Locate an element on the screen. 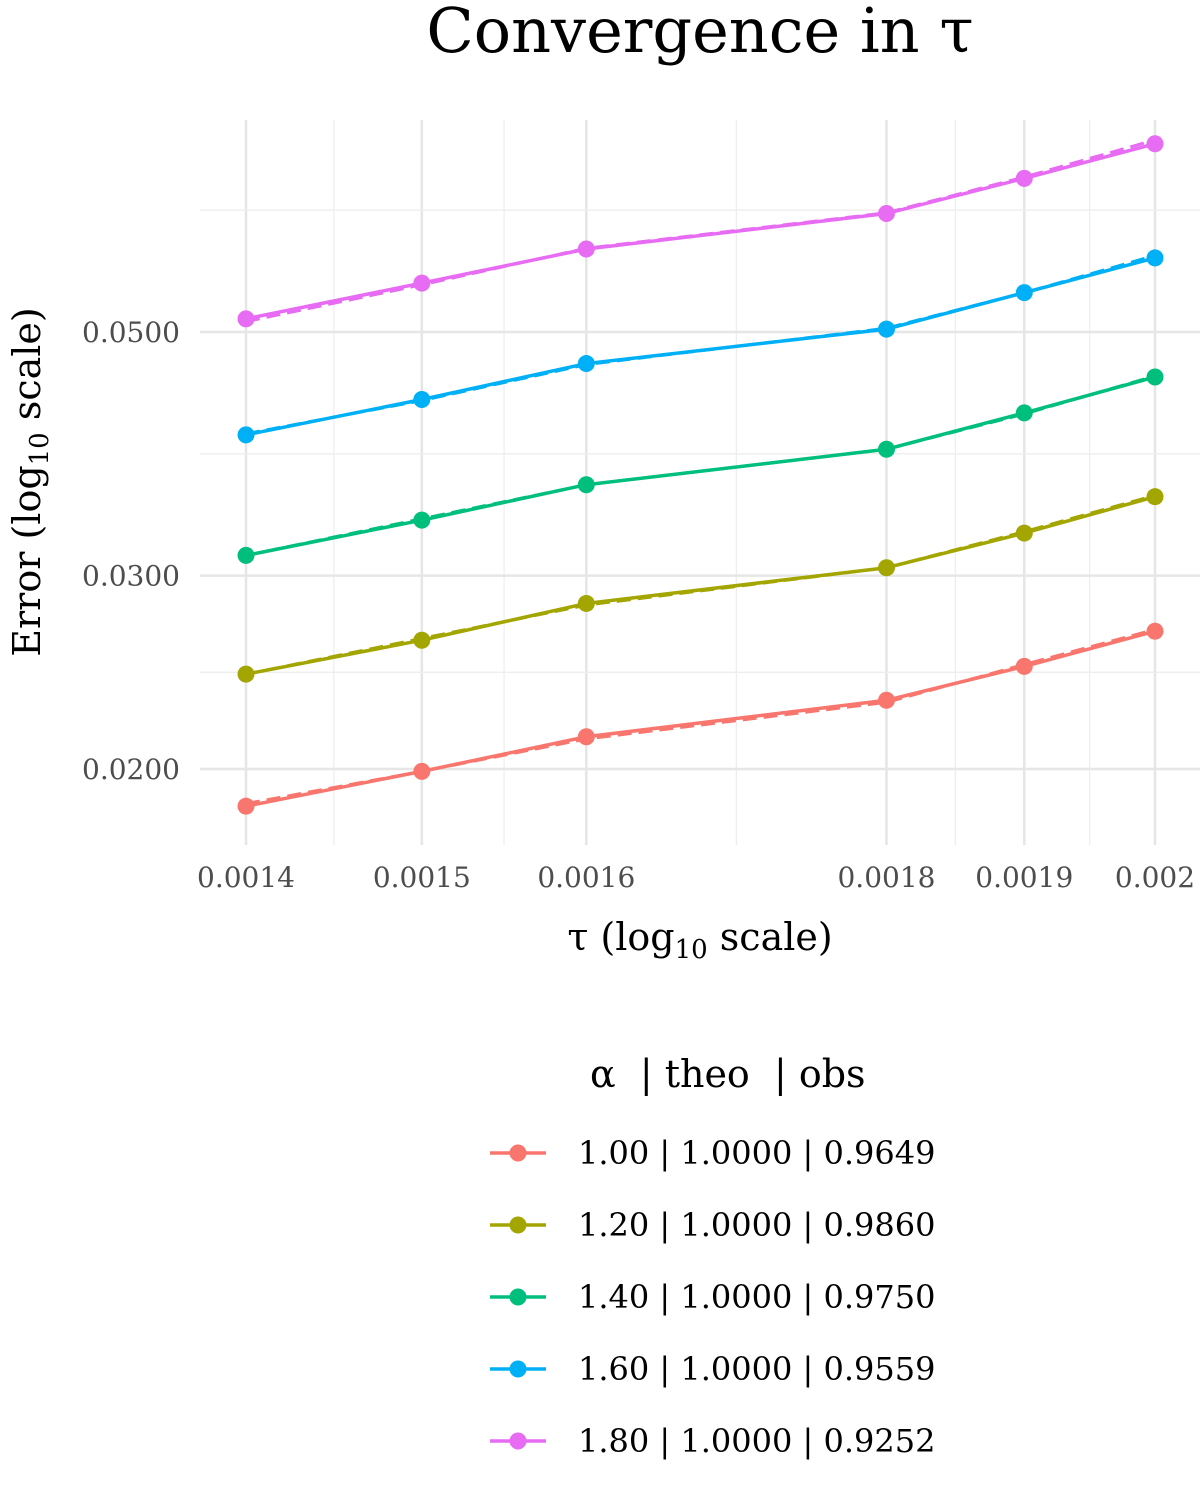 Image resolution: width=1200 pixels, height=1500 pixels. reference-line is located at coordinates (700, 231).